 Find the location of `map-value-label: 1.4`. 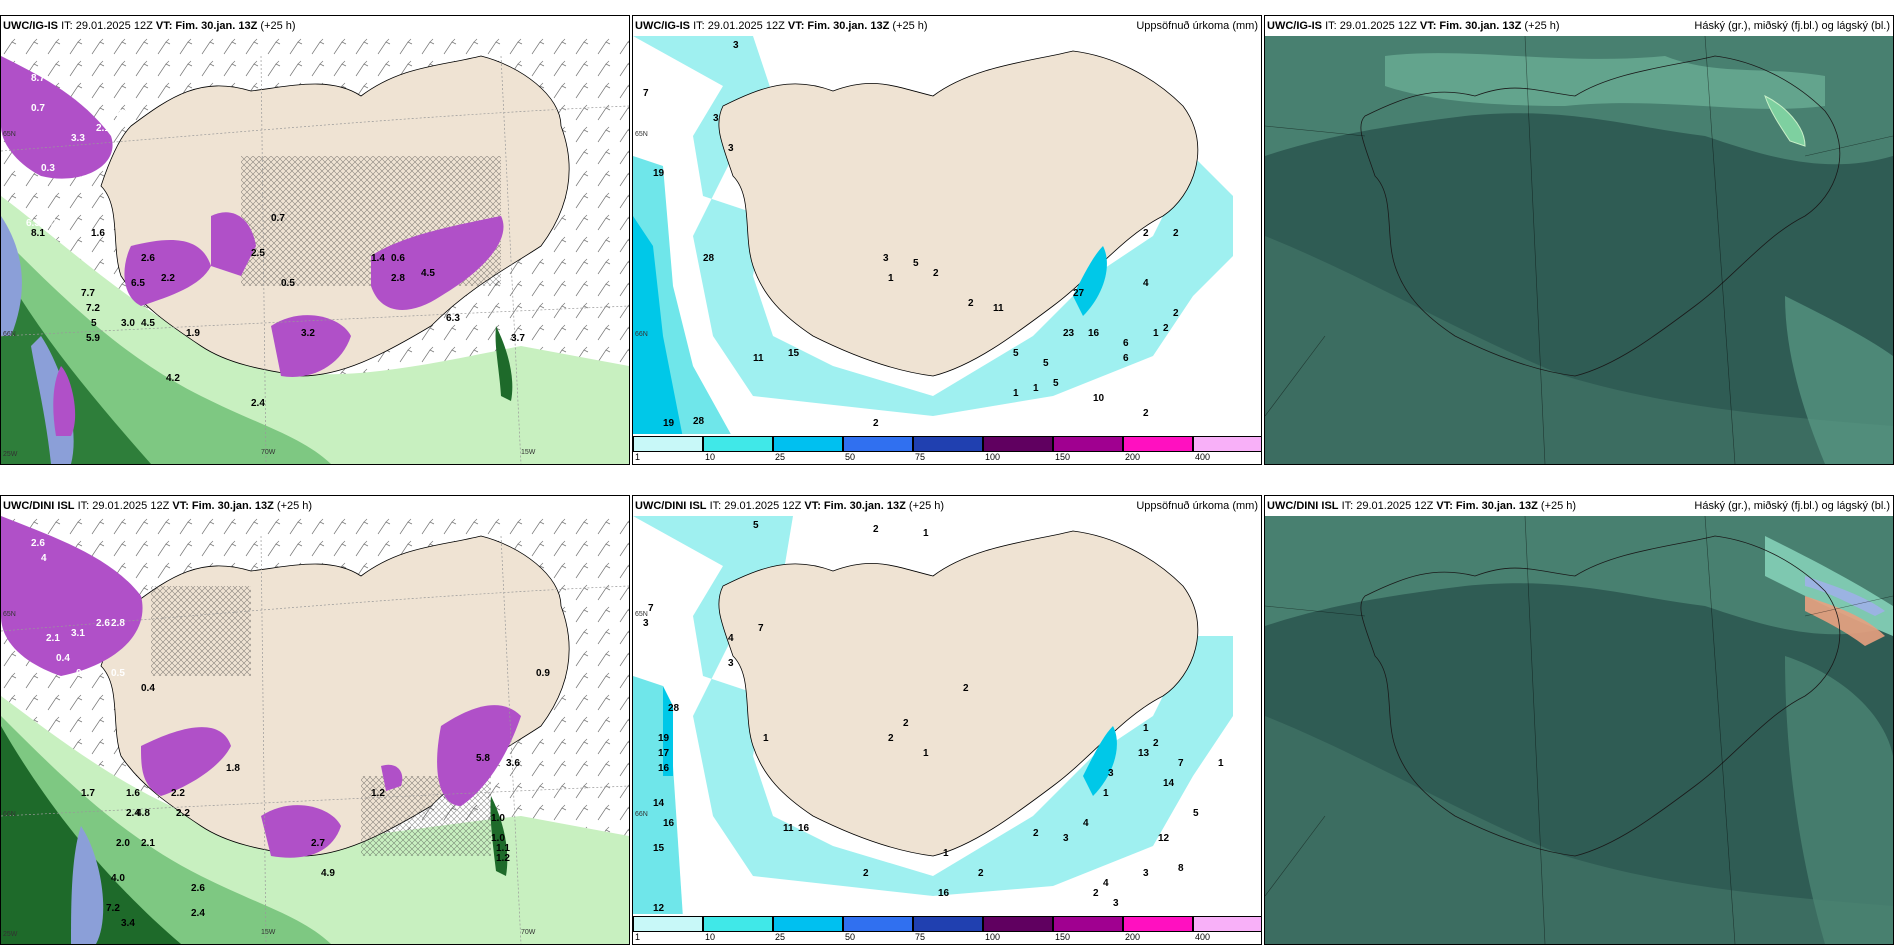

map-value-label: 1.4 is located at coordinates (378, 258).